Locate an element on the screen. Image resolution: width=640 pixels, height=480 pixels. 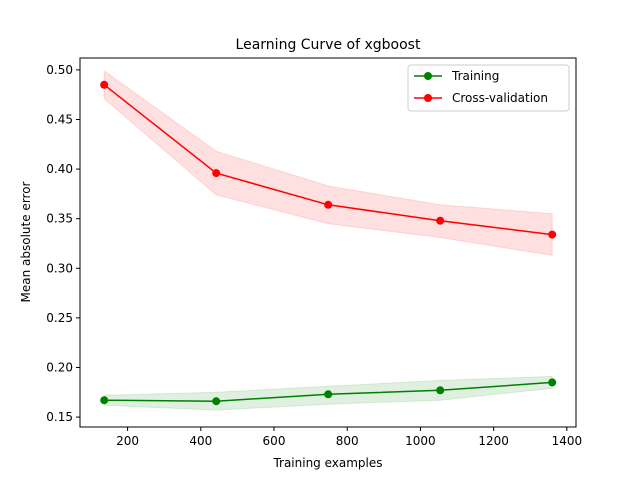
x-axis-ticks: 200 400 600 800 1000 1200 1400 is located at coordinates (349, 437).